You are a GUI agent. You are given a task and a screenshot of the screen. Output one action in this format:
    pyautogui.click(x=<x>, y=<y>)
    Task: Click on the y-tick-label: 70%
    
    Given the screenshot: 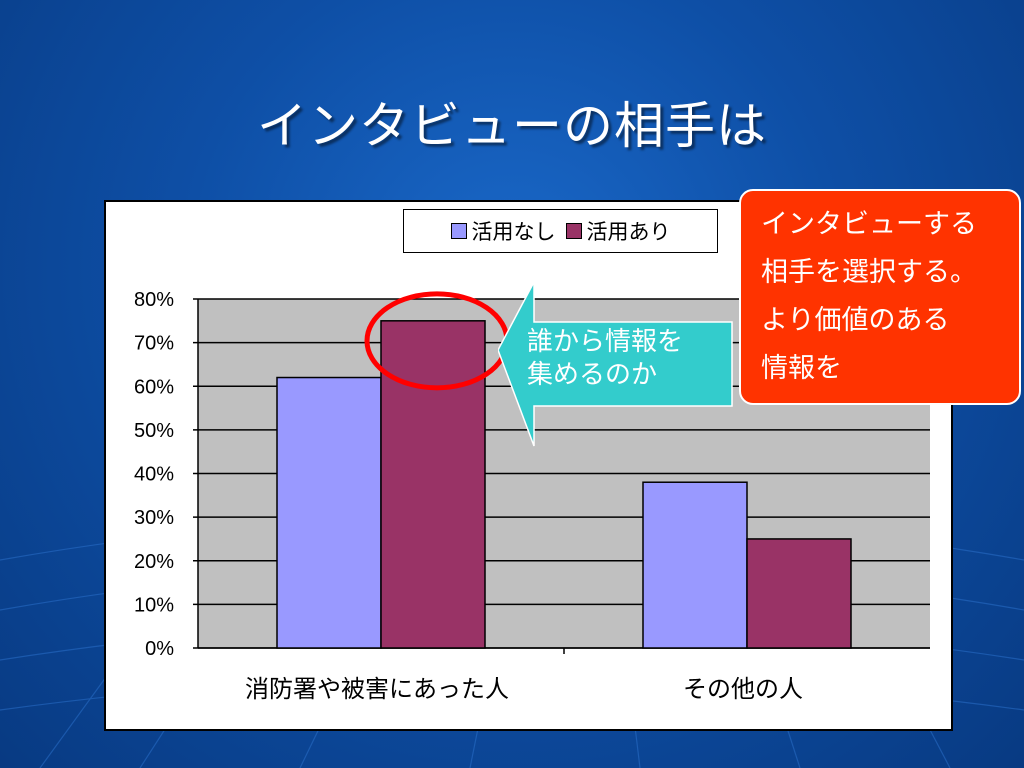 What is the action you would take?
    pyautogui.click(x=154, y=344)
    